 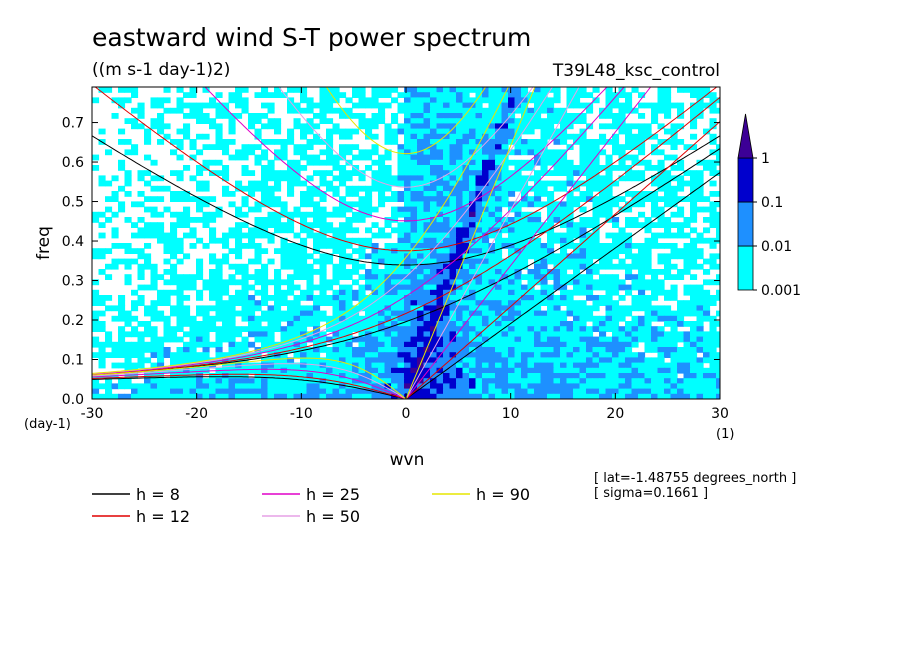 What do you see at coordinates (158, 494) in the screenshot?
I see `legend-label: h = 8` at bounding box center [158, 494].